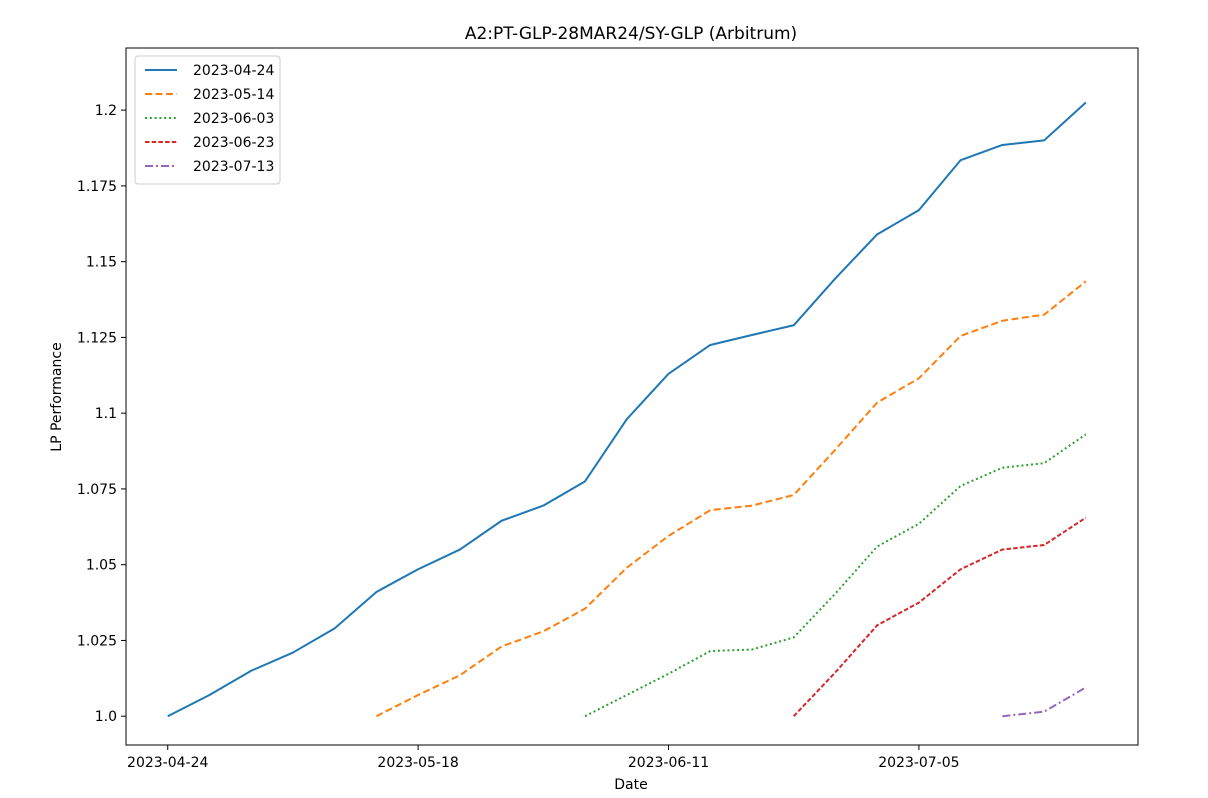  Describe the element at coordinates (631, 34) in the screenshot. I see `chart-title: A2:PT-GLP-28MAR24/SY-GLP (Arbitrum)` at that location.